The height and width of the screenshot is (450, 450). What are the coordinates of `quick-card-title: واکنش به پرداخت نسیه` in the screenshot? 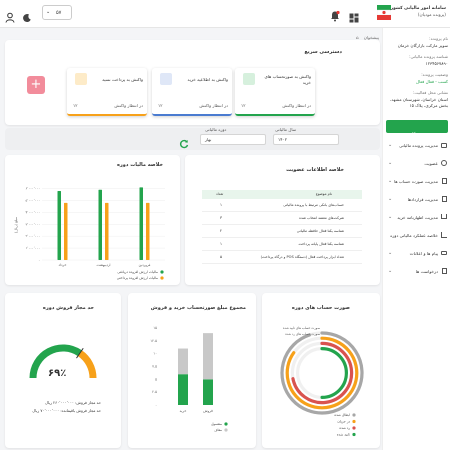 It's located at (122, 79).